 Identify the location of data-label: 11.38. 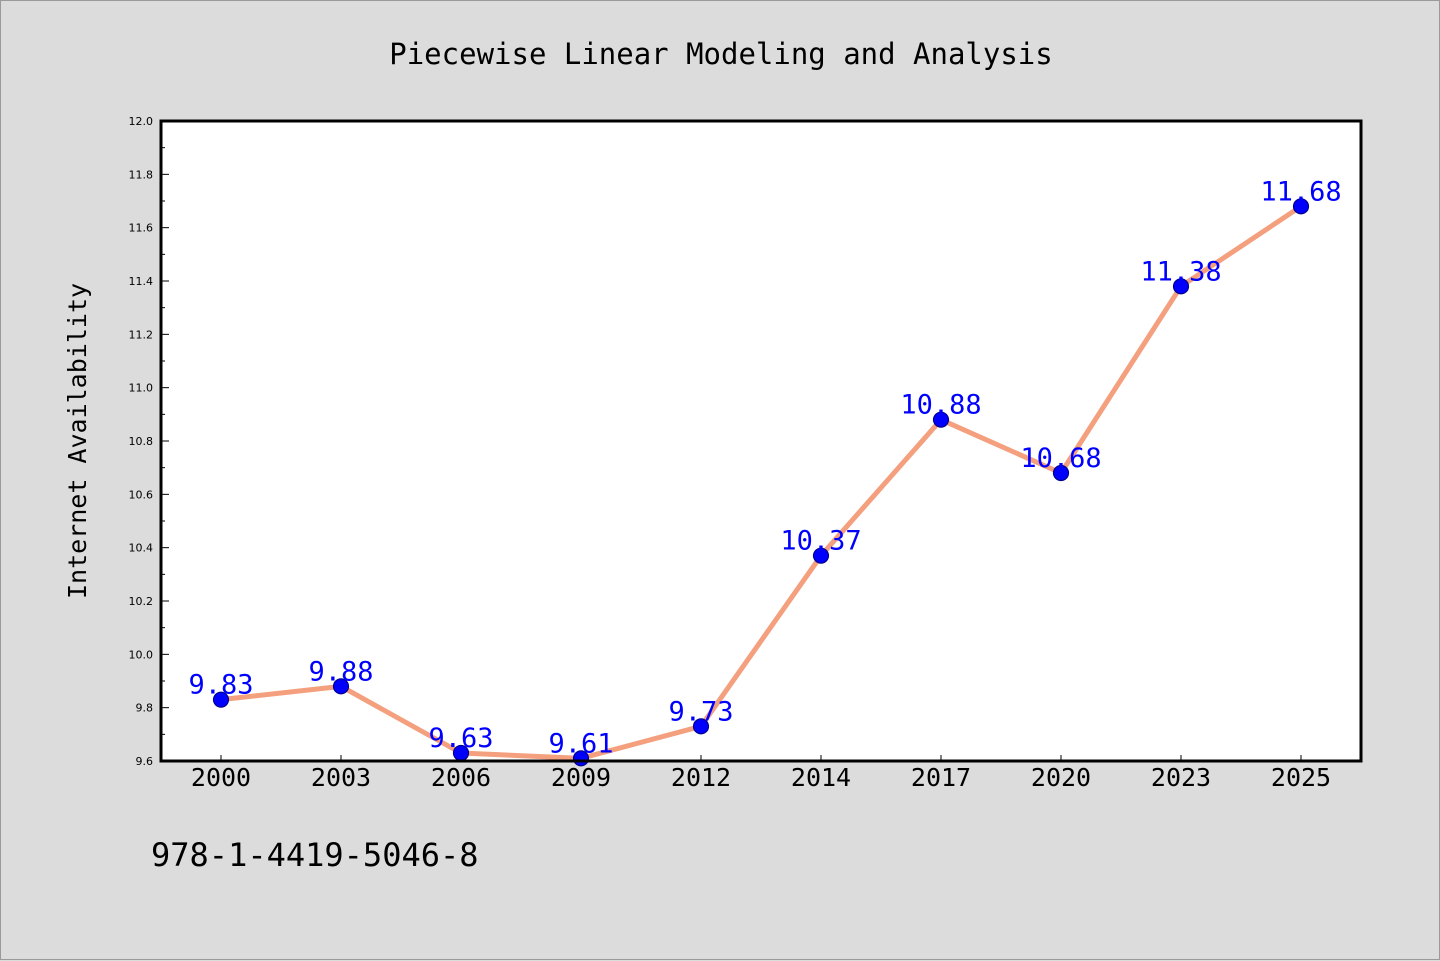
(1180, 271).